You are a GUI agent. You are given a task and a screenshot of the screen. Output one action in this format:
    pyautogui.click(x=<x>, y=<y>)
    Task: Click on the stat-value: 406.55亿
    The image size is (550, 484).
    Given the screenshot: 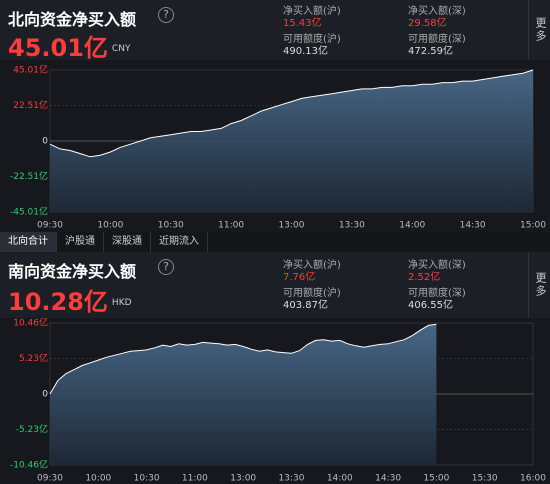 What is the action you would take?
    pyautogui.click(x=430, y=305)
    